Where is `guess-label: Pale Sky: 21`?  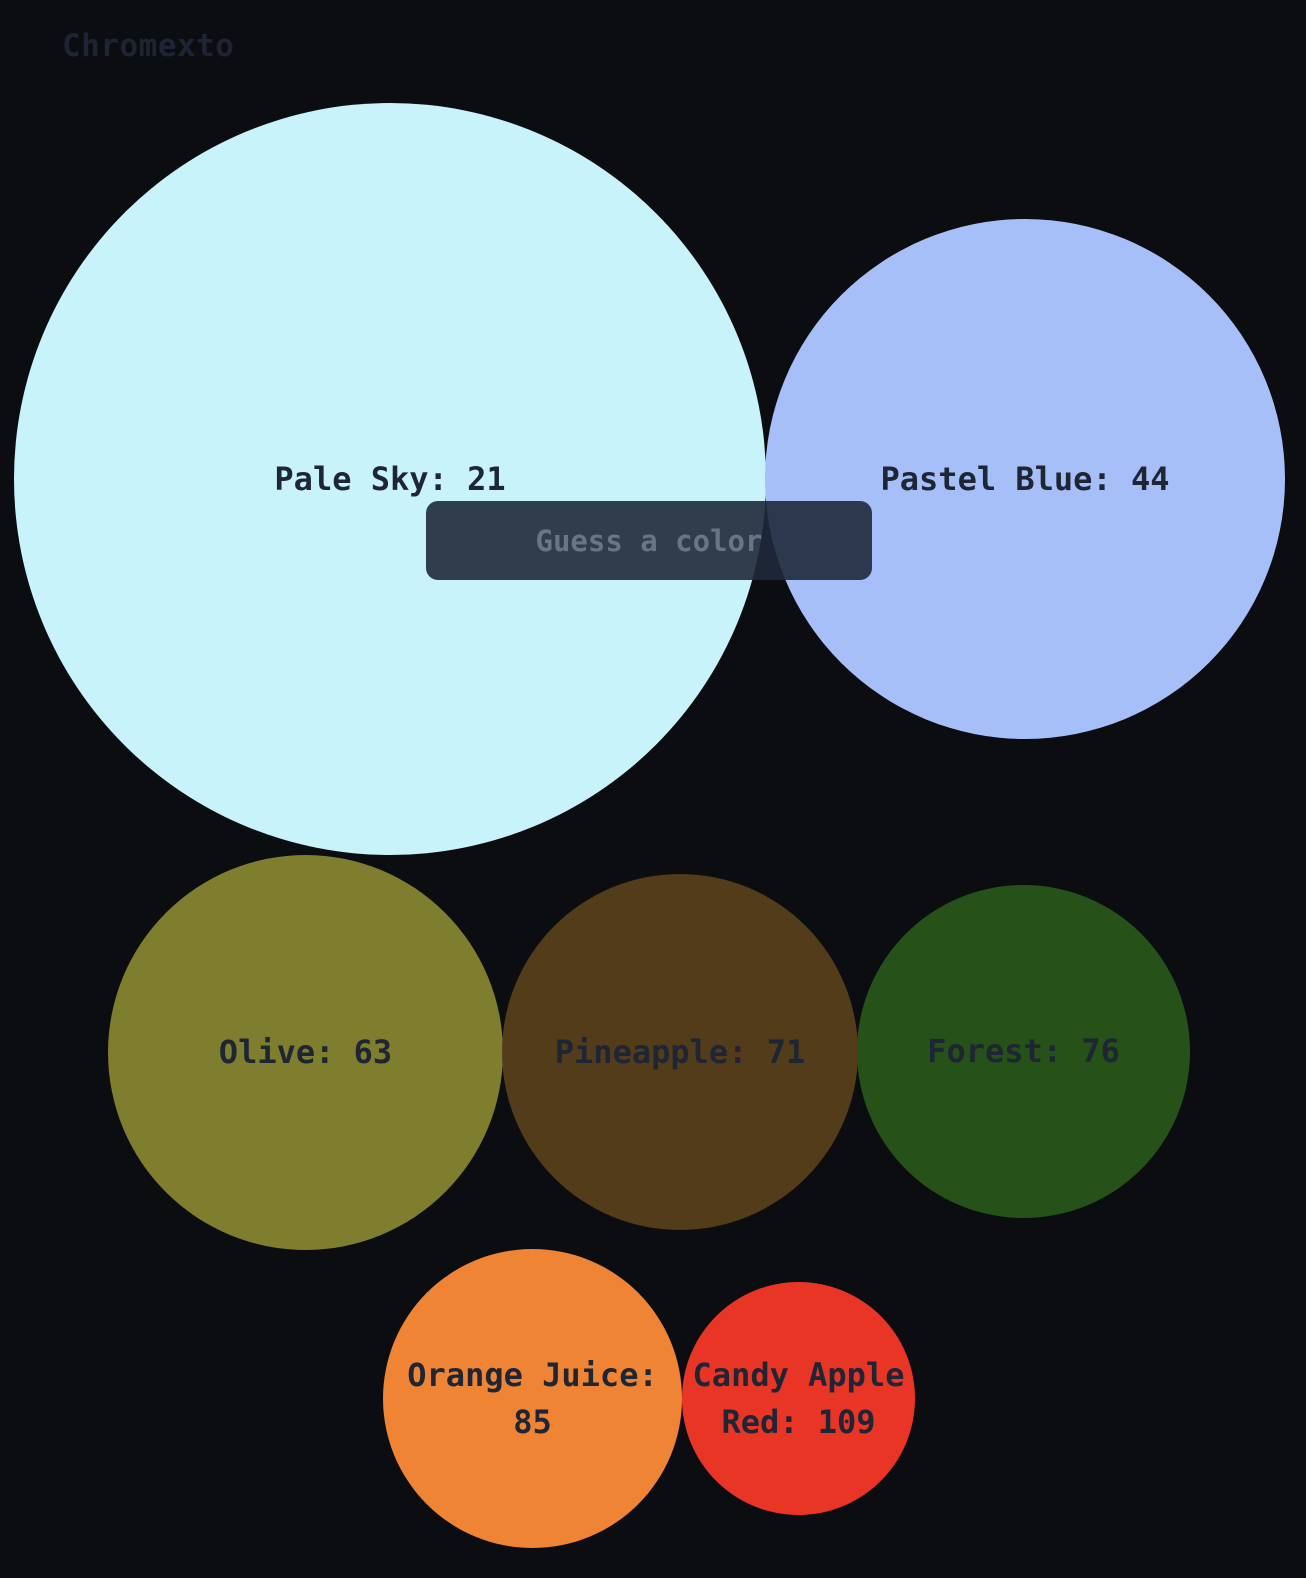 guess-label: Pale Sky: 21 is located at coordinates (390, 478).